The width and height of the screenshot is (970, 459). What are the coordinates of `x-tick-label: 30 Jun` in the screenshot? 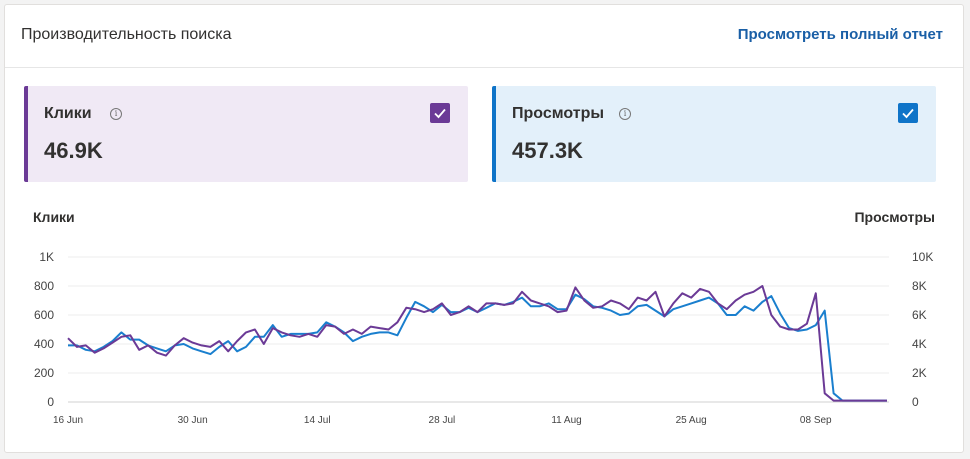 It's located at (193, 420).